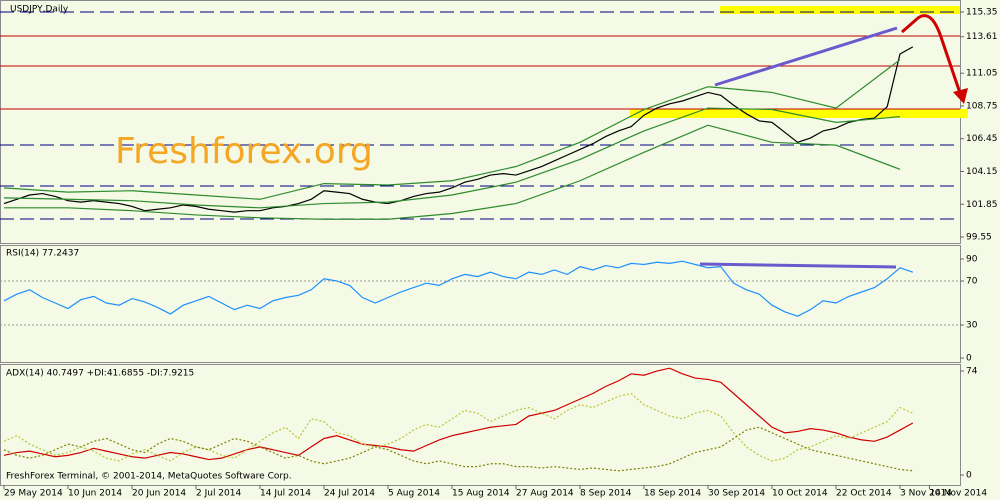  Describe the element at coordinates (100, 374) in the screenshot. I see `adx-title: ADX(14) 40.7497 +DI:41.6855 -DI:7.9215` at that location.